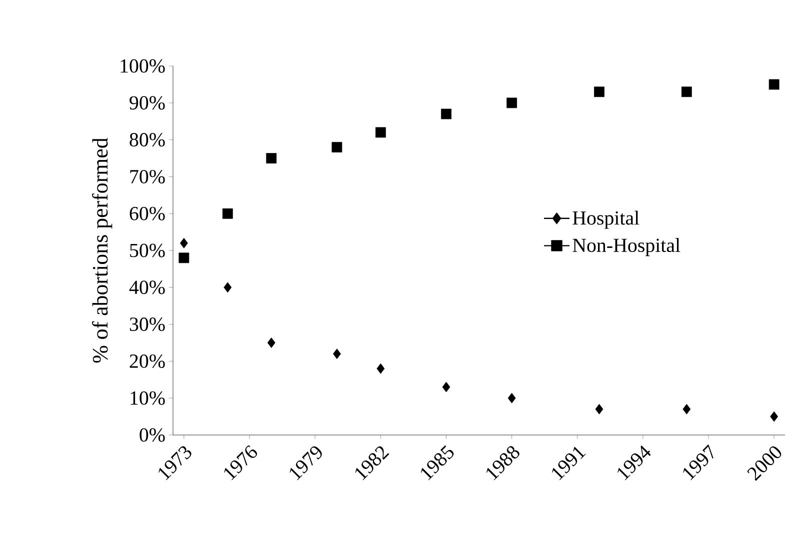 The height and width of the screenshot is (548, 786). What do you see at coordinates (147, 140) in the screenshot?
I see `y-tick-label: 80%` at bounding box center [147, 140].